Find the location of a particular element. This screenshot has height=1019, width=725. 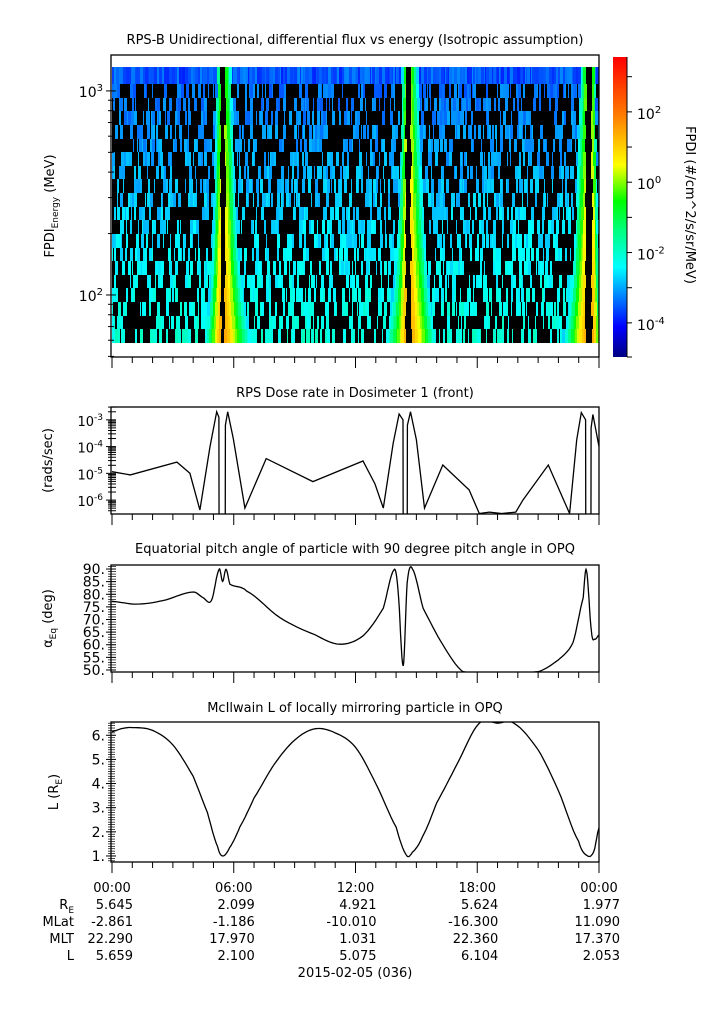

ylabel-subscript: E is located at coordinates (60, 782).